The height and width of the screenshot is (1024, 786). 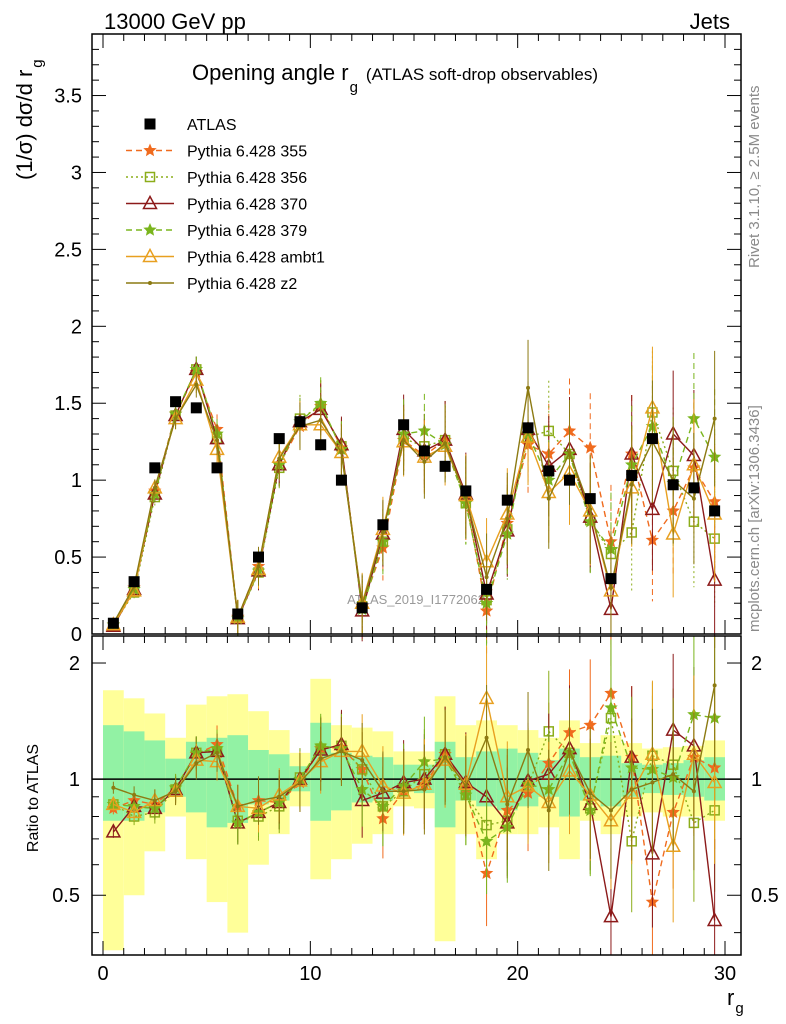 I want to click on legend-label-1: Pythia 6.428 356, so click(x=247, y=178).